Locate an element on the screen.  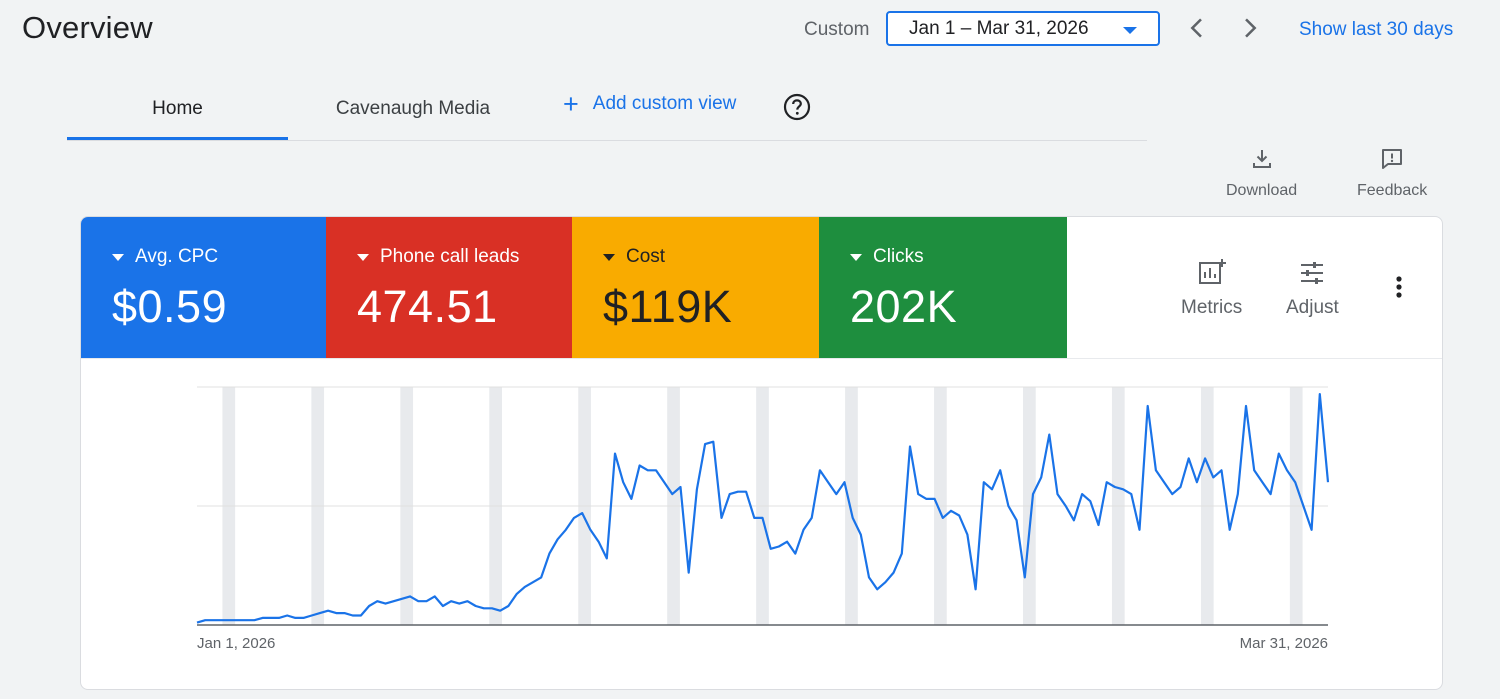
metric-value: 202K is located at coordinates (904, 306).